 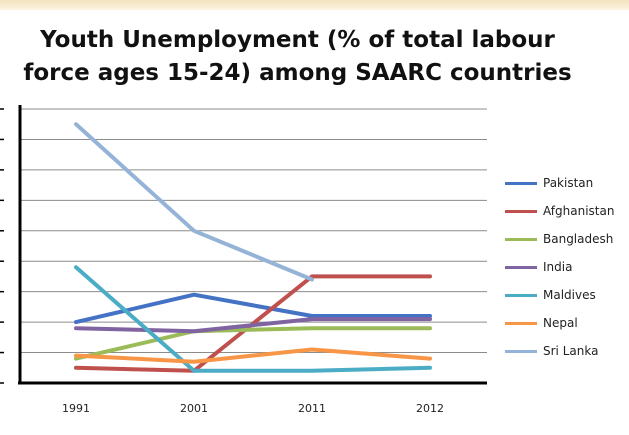 I want to click on legend-item-bangladesh: Bangladesh, so click(x=567, y=239).